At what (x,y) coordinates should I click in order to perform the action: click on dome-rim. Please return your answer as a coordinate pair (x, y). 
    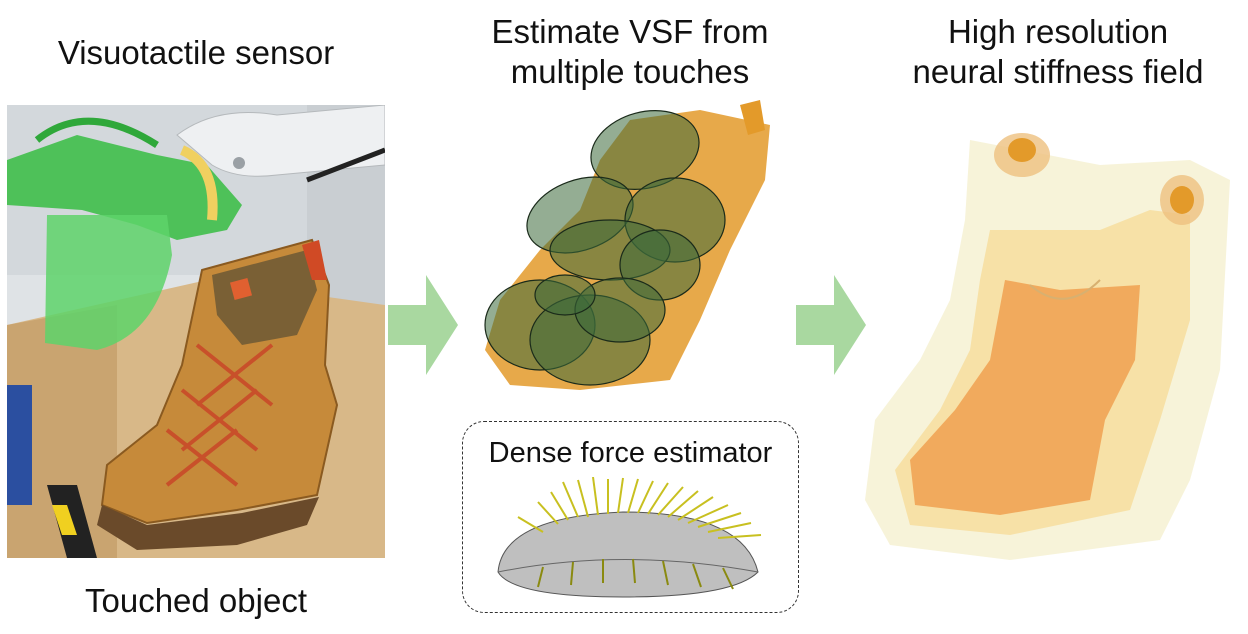
    Looking at the image, I should click on (628, 566).